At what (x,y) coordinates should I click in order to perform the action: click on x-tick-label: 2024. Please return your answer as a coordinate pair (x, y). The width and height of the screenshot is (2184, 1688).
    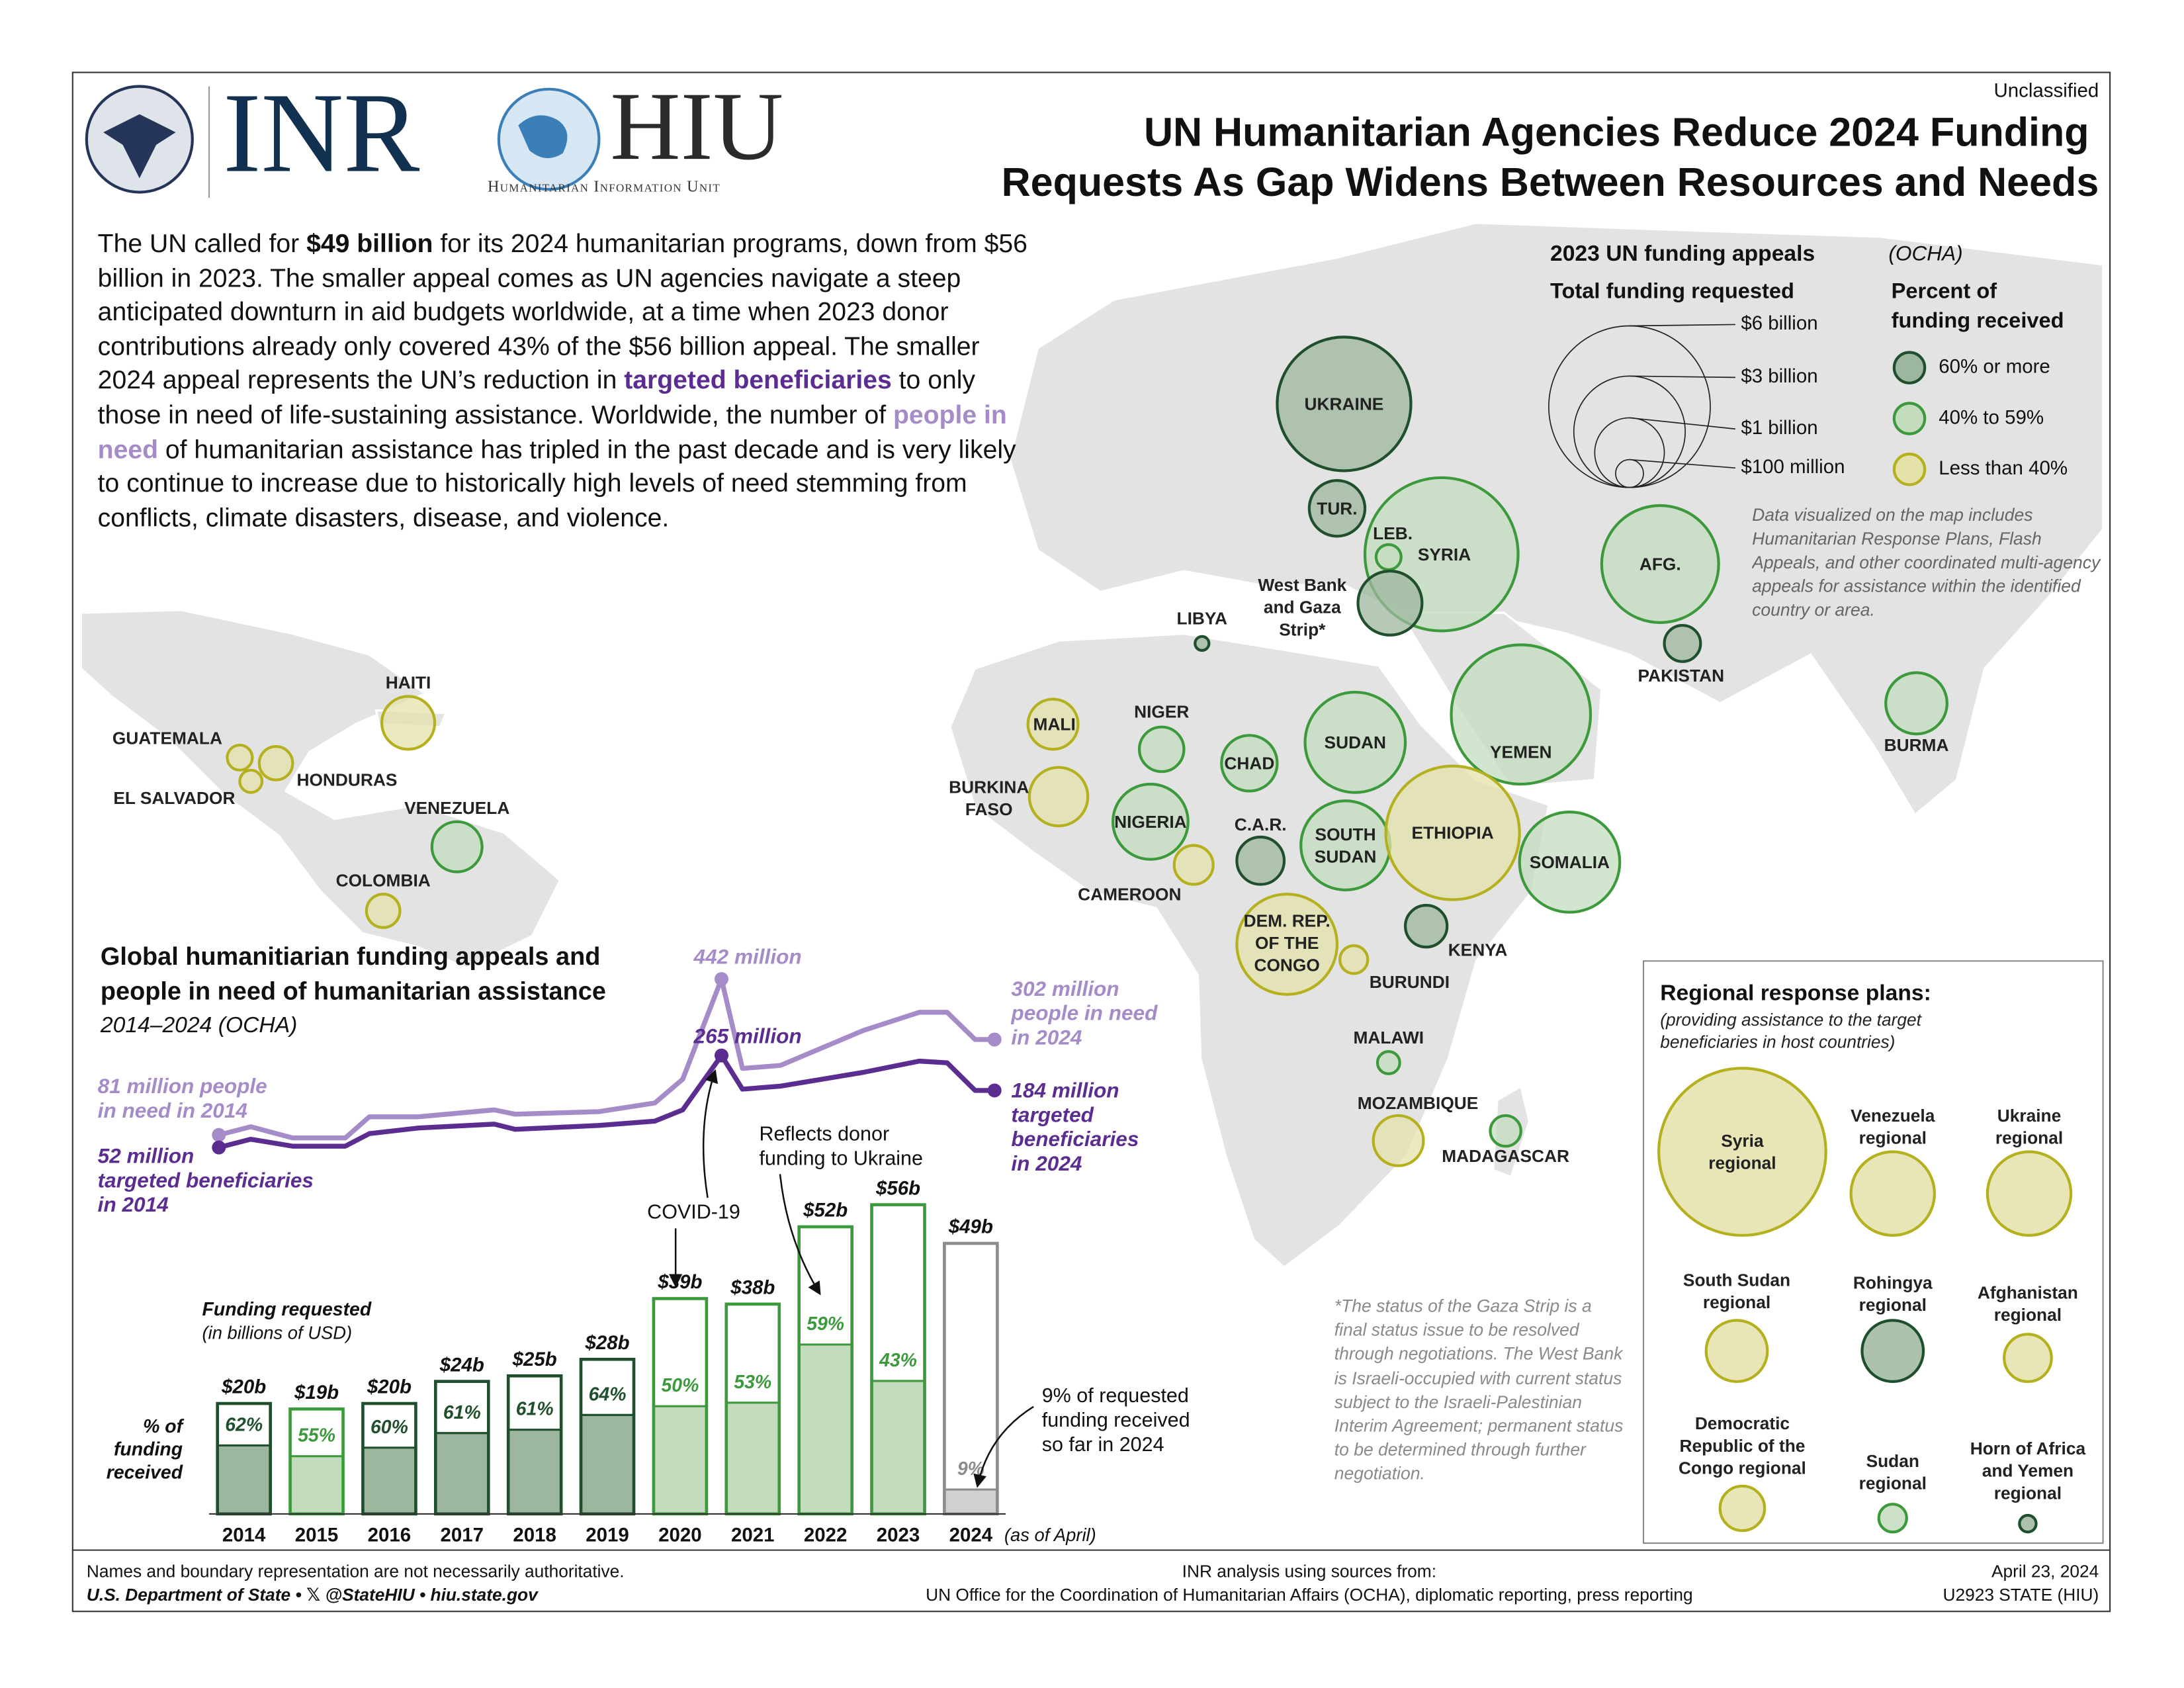
    Looking at the image, I should click on (971, 1535).